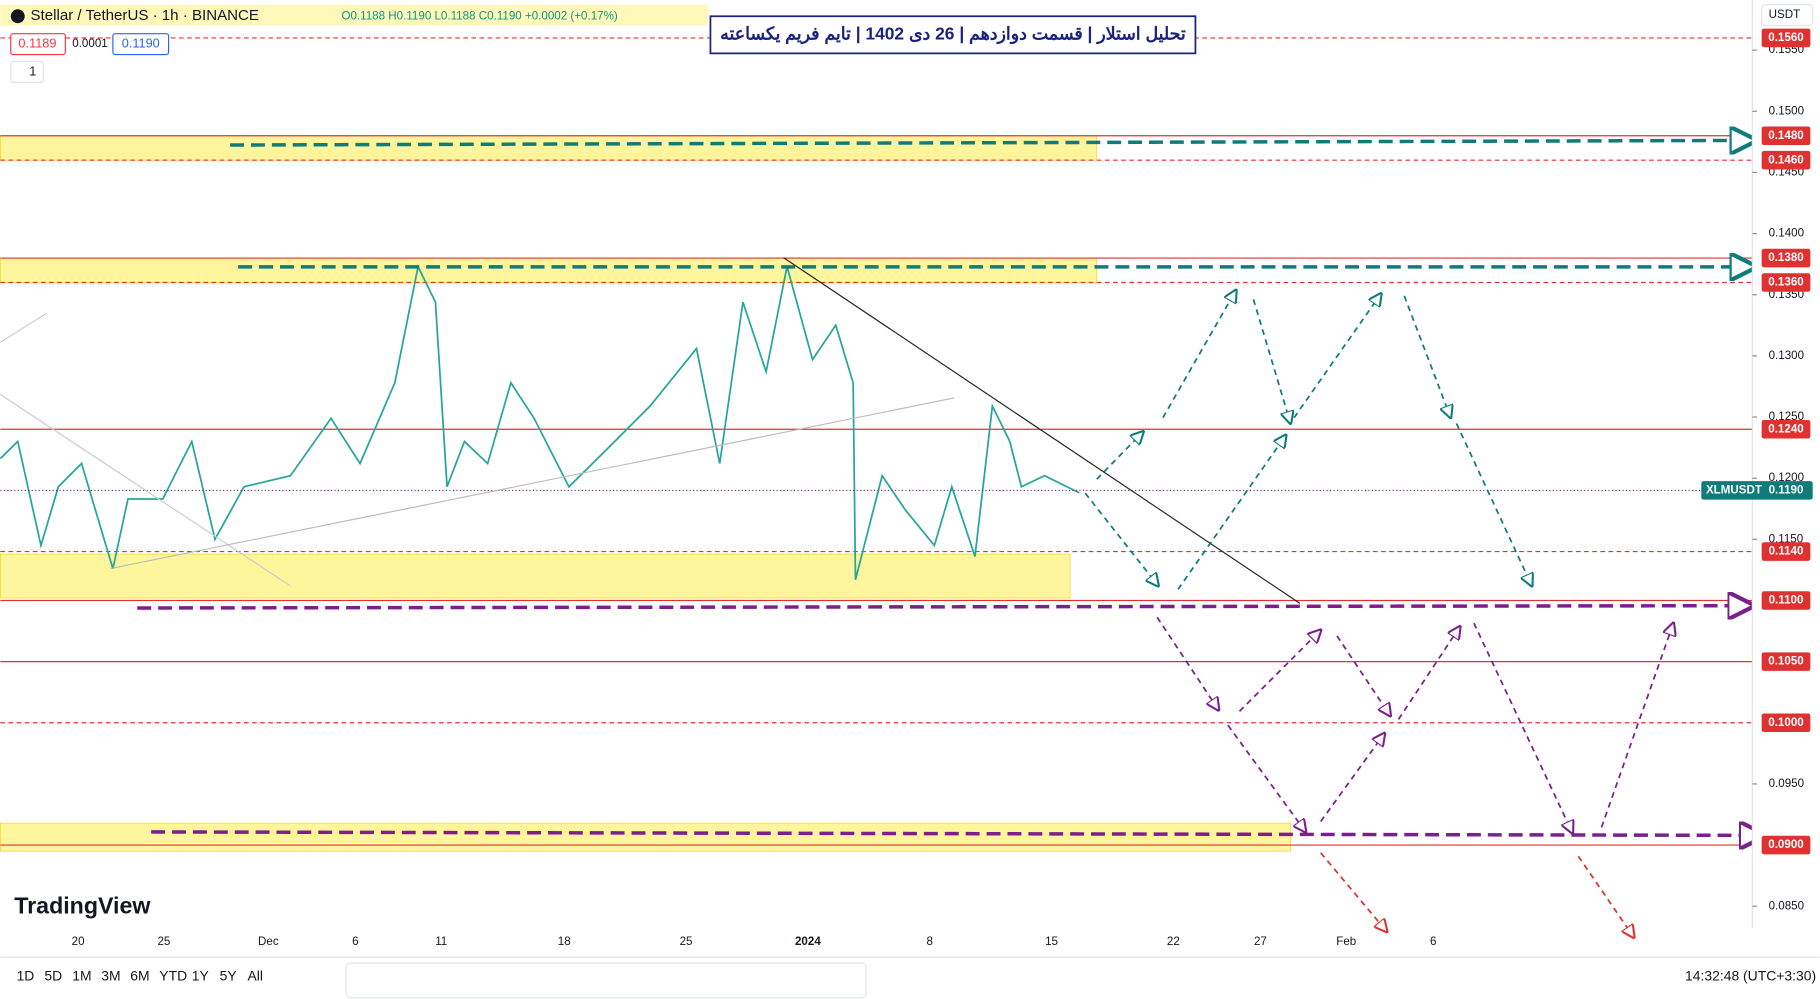 This screenshot has height=999, width=1820. I want to click on range-button: 1D, so click(26, 976).